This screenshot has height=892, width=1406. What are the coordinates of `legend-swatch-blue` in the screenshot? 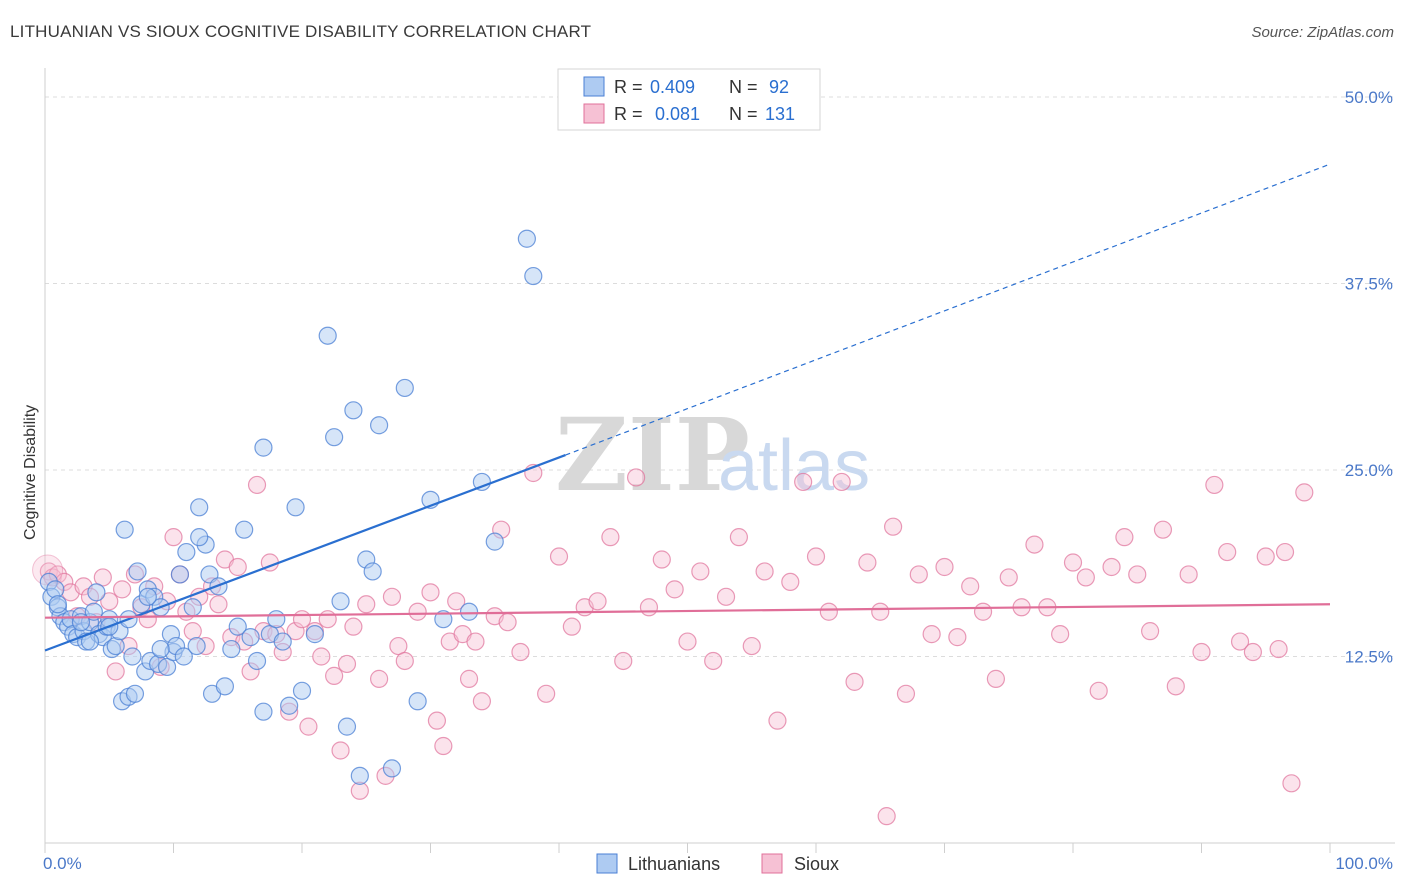 It's located at (594, 86).